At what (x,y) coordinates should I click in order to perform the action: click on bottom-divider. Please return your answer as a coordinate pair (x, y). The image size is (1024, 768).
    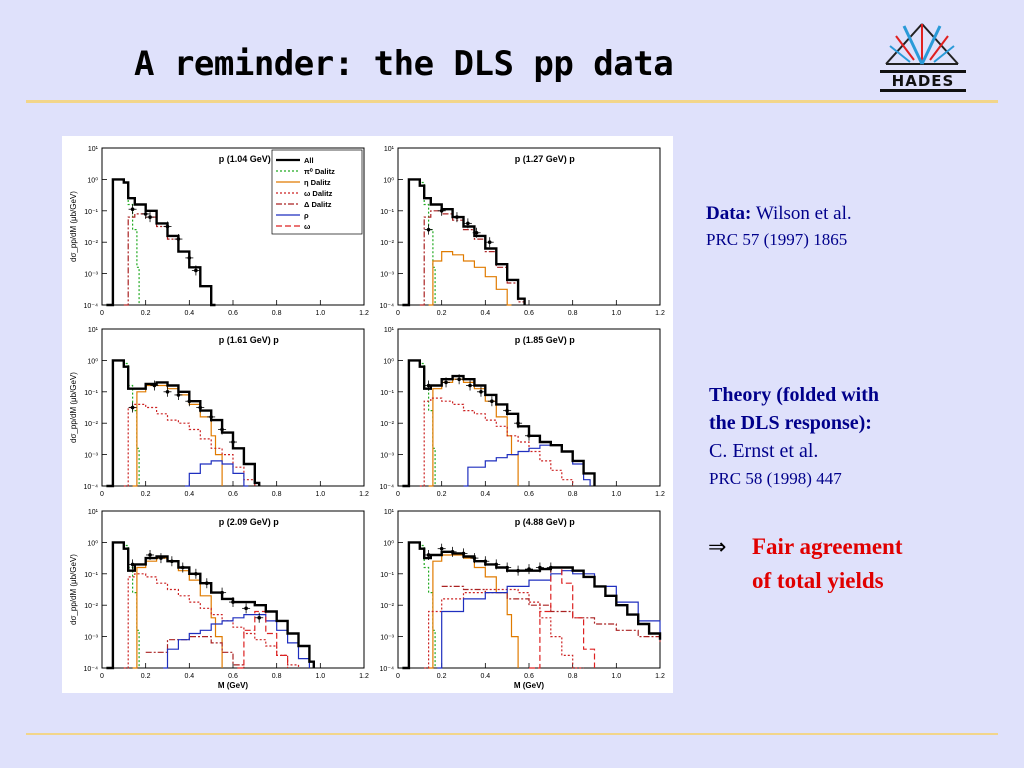
    Looking at the image, I should click on (512, 734).